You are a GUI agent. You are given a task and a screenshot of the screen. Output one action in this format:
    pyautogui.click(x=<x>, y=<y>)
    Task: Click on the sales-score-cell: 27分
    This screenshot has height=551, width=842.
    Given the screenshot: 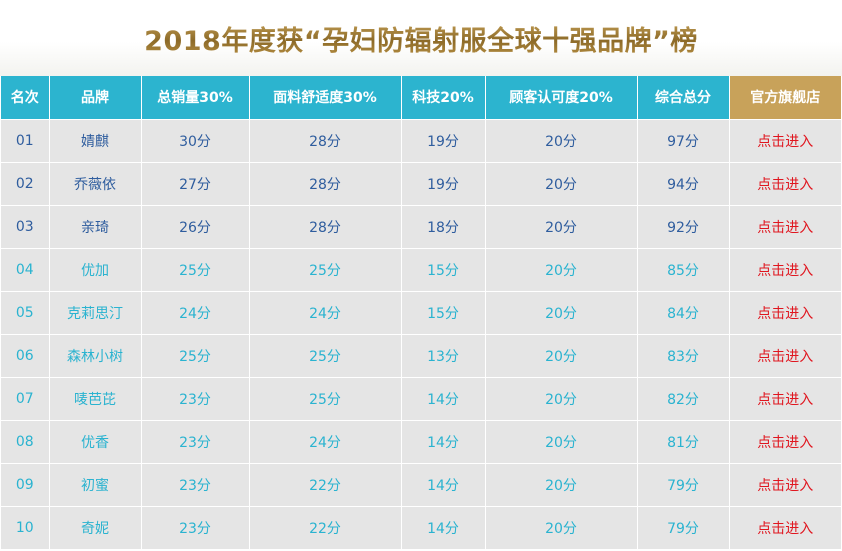 What is the action you would take?
    pyautogui.click(x=195, y=184)
    